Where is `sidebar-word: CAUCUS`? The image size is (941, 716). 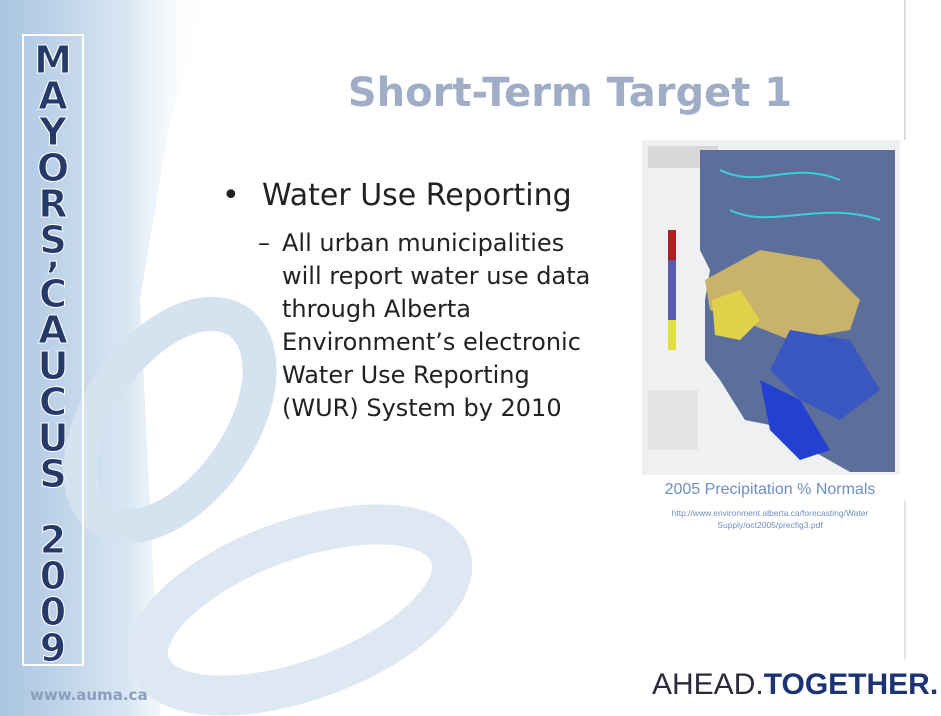 sidebar-word: CAUCUS is located at coordinates (53, 380).